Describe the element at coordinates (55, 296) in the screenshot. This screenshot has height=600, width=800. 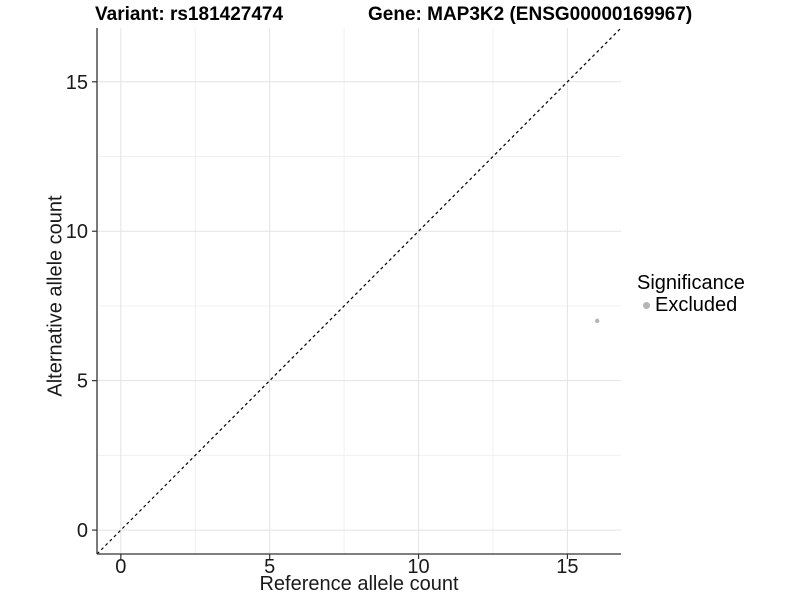
I see `y-axis-label: Alternative allele count` at that location.